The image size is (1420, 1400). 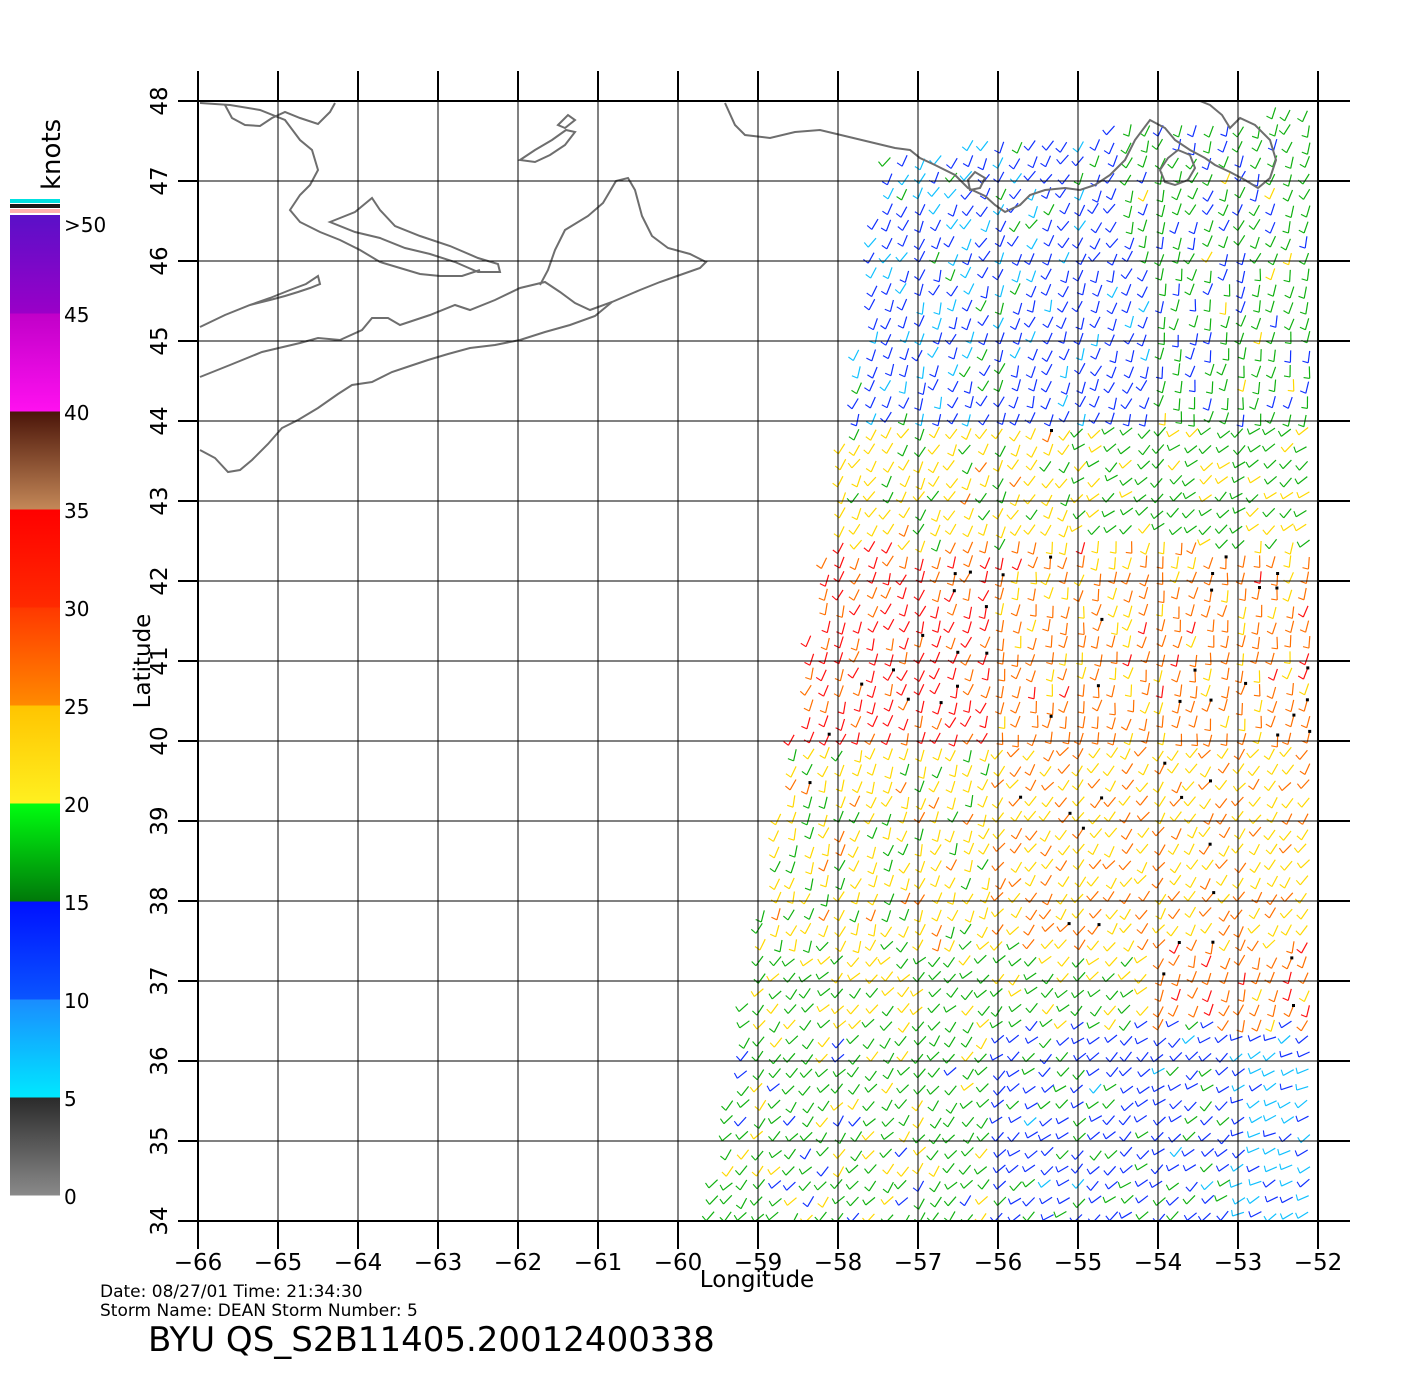 What do you see at coordinates (278, 1263) in the screenshot?
I see `lon-tick-label: −65` at bounding box center [278, 1263].